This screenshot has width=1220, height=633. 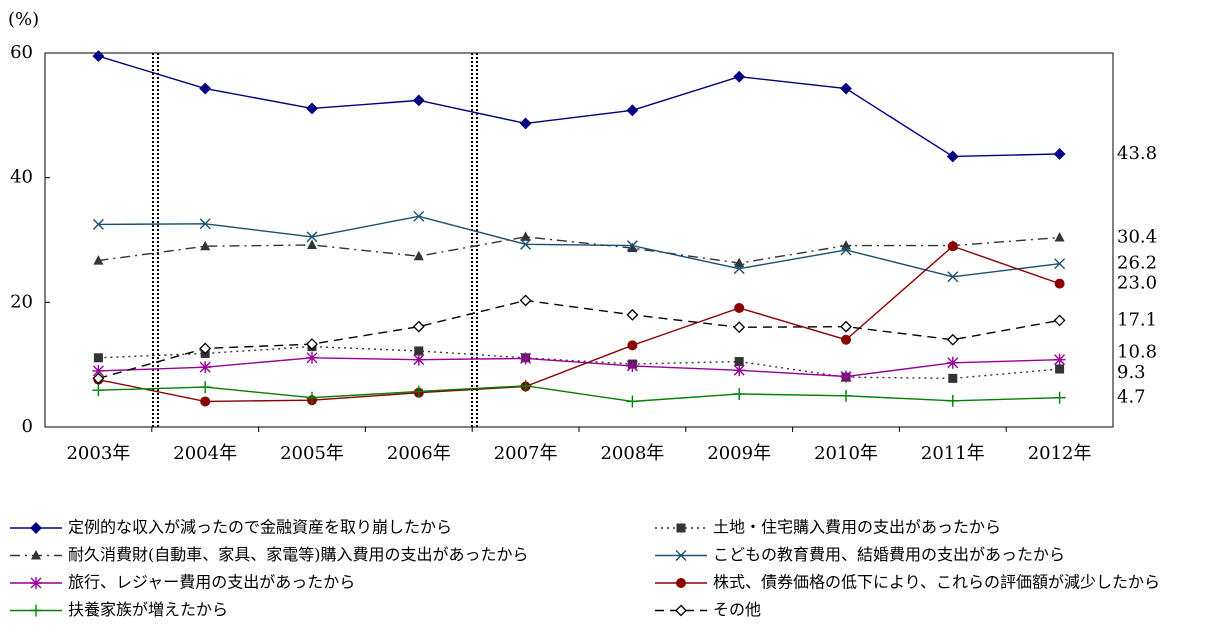 I want to click on x-tick-label: 2003年, so click(x=98, y=453).